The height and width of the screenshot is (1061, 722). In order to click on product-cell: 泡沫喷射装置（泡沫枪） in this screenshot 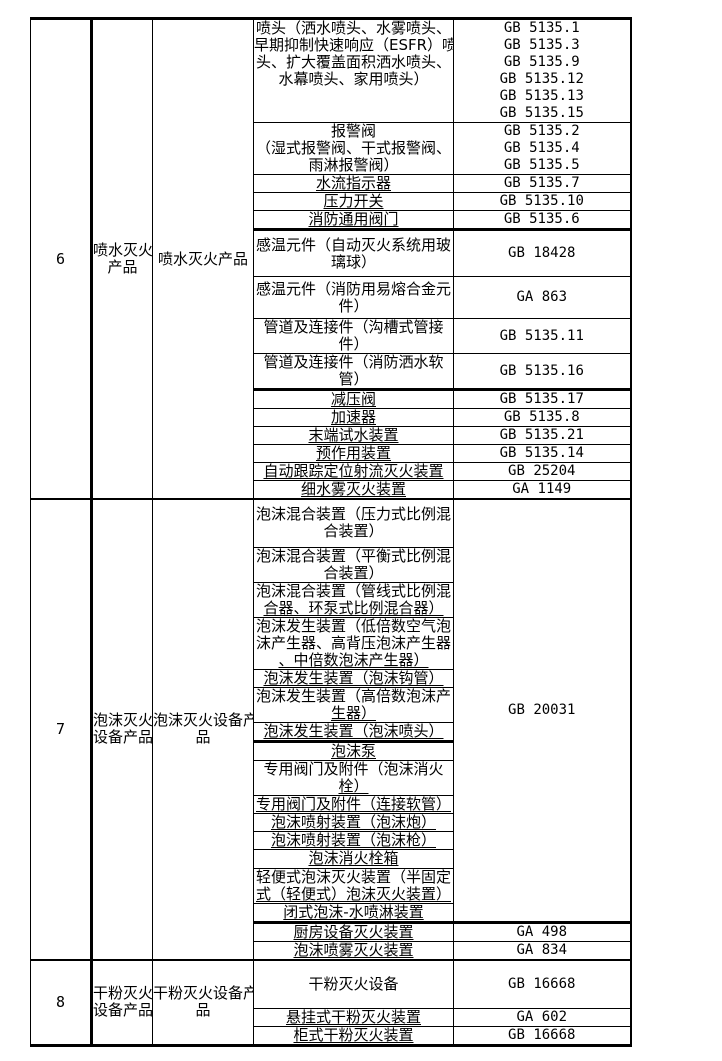, I will do `click(353, 840)`.